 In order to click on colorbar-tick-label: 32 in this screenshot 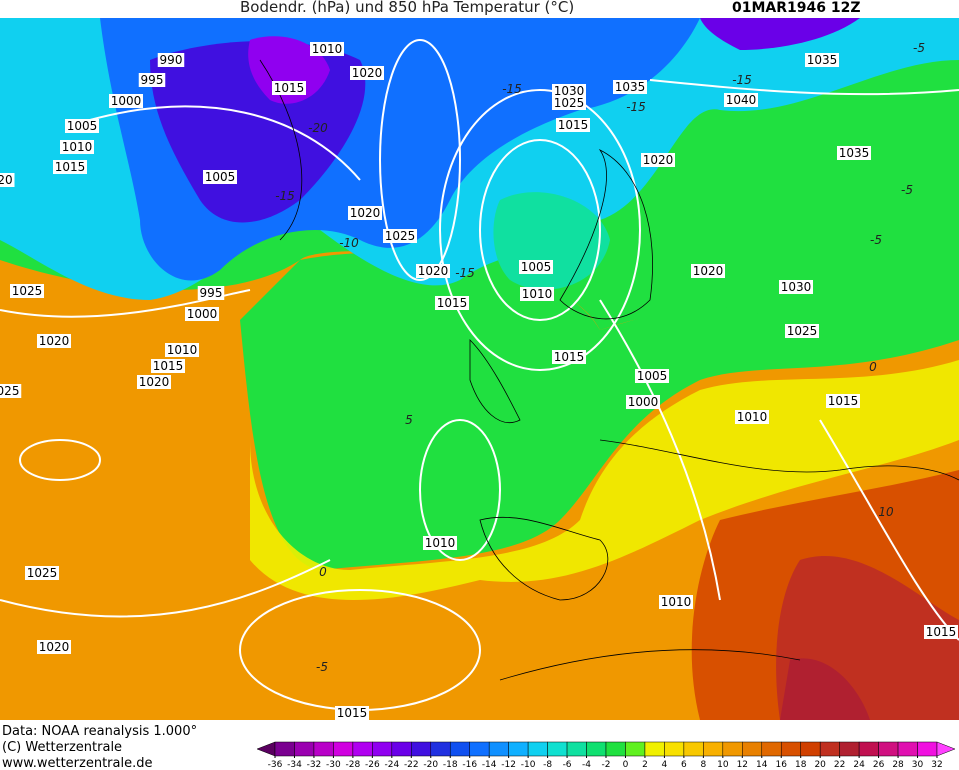, I will do `click(936, 765)`.